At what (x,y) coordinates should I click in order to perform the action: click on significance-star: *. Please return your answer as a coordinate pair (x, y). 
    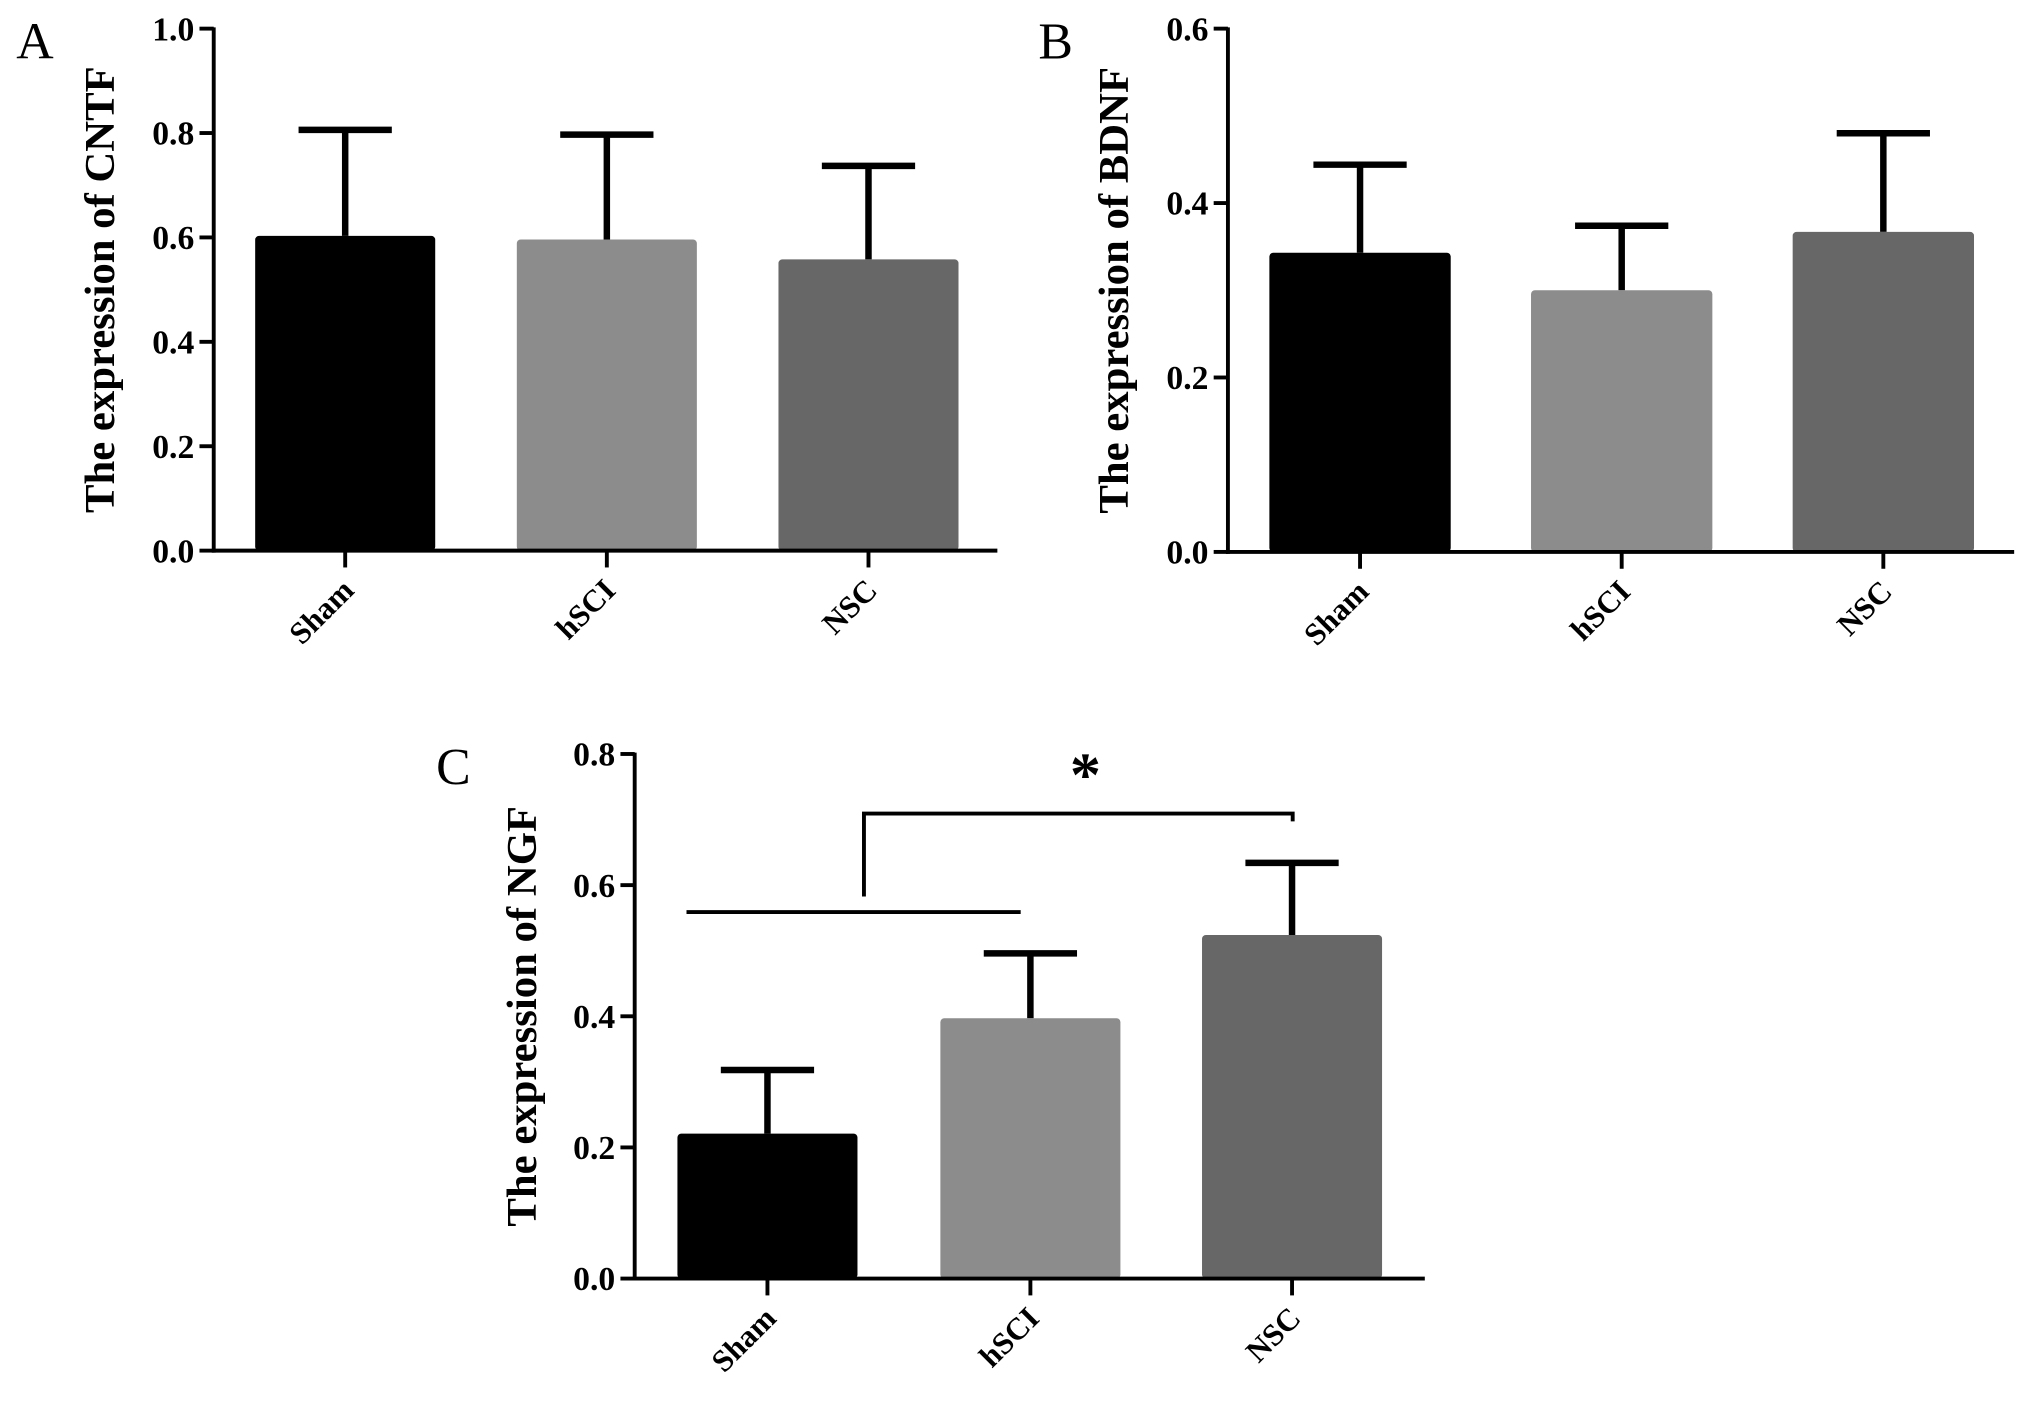
    Looking at the image, I should click on (1085, 775).